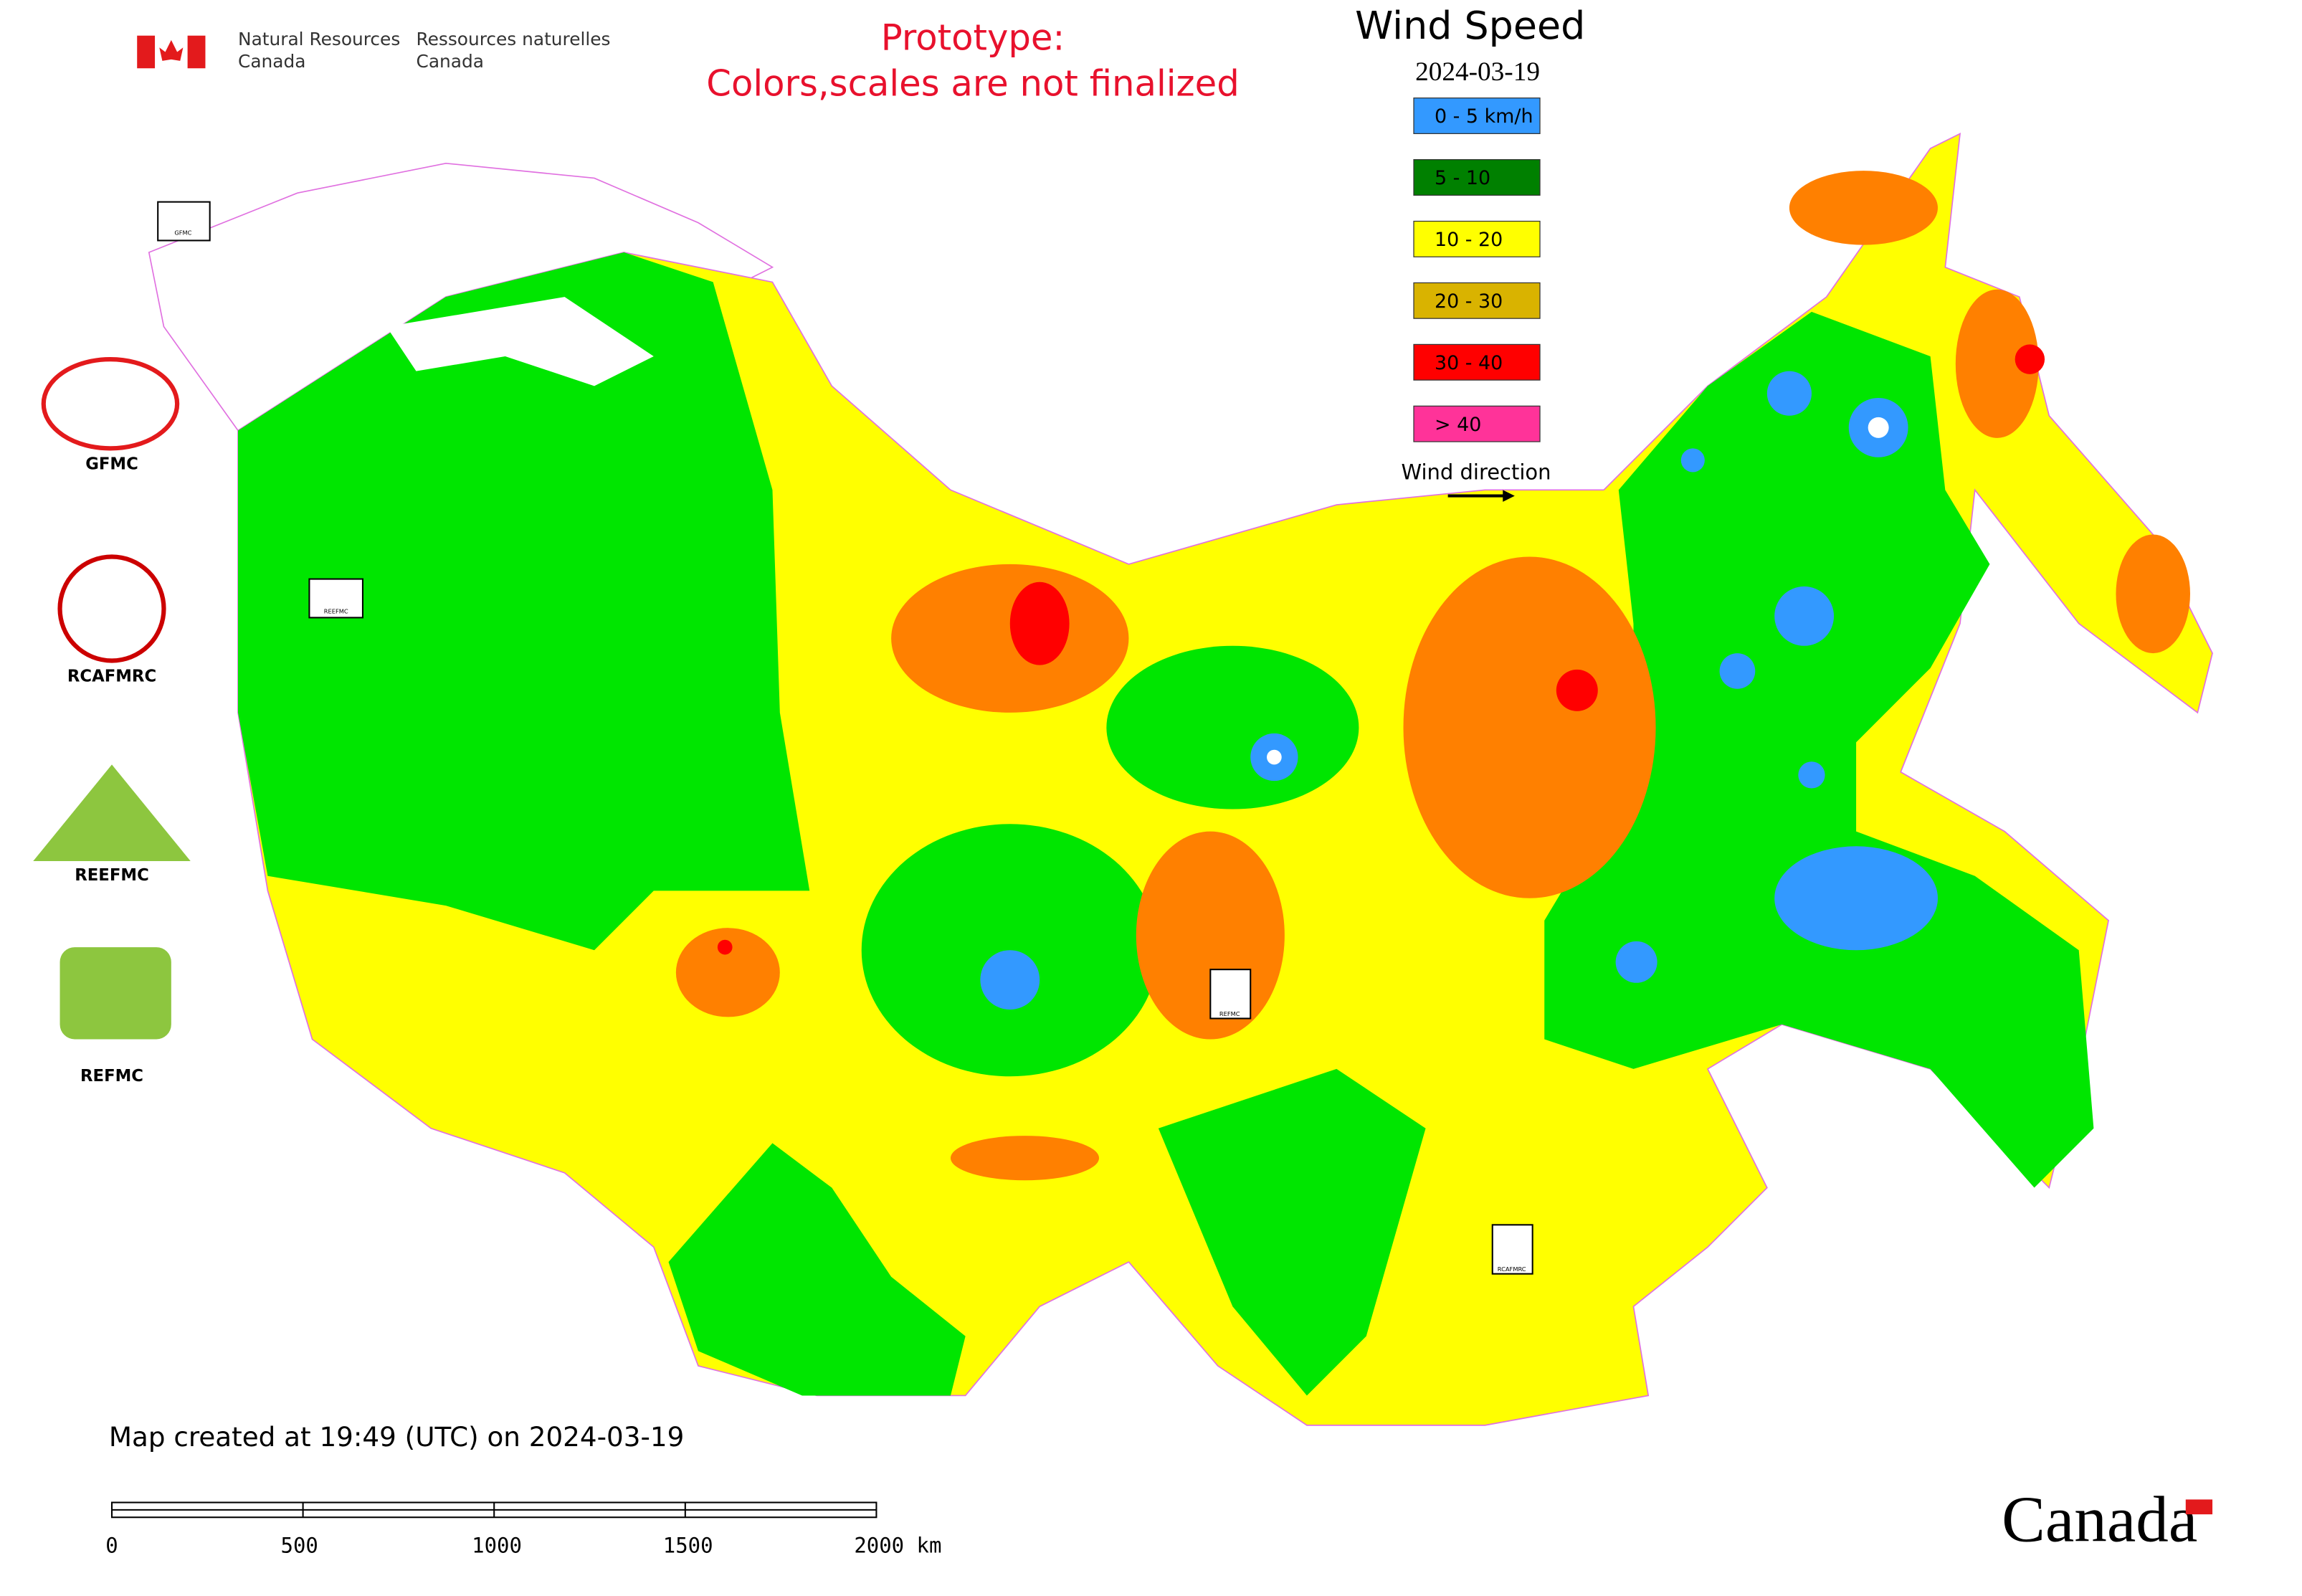 The width and height of the screenshot is (2302, 1596). What do you see at coordinates (1512, 1269) in the screenshot?
I see `marker-label: RCAFMRC` at bounding box center [1512, 1269].